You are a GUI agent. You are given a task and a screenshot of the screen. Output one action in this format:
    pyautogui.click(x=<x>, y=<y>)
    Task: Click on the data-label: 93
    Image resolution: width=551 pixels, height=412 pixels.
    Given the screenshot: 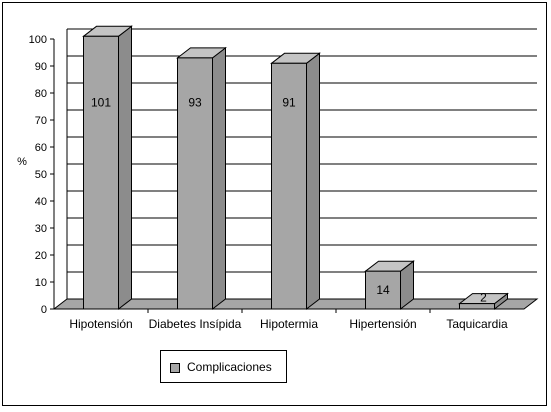 What is the action you would take?
    pyautogui.click(x=195, y=103)
    